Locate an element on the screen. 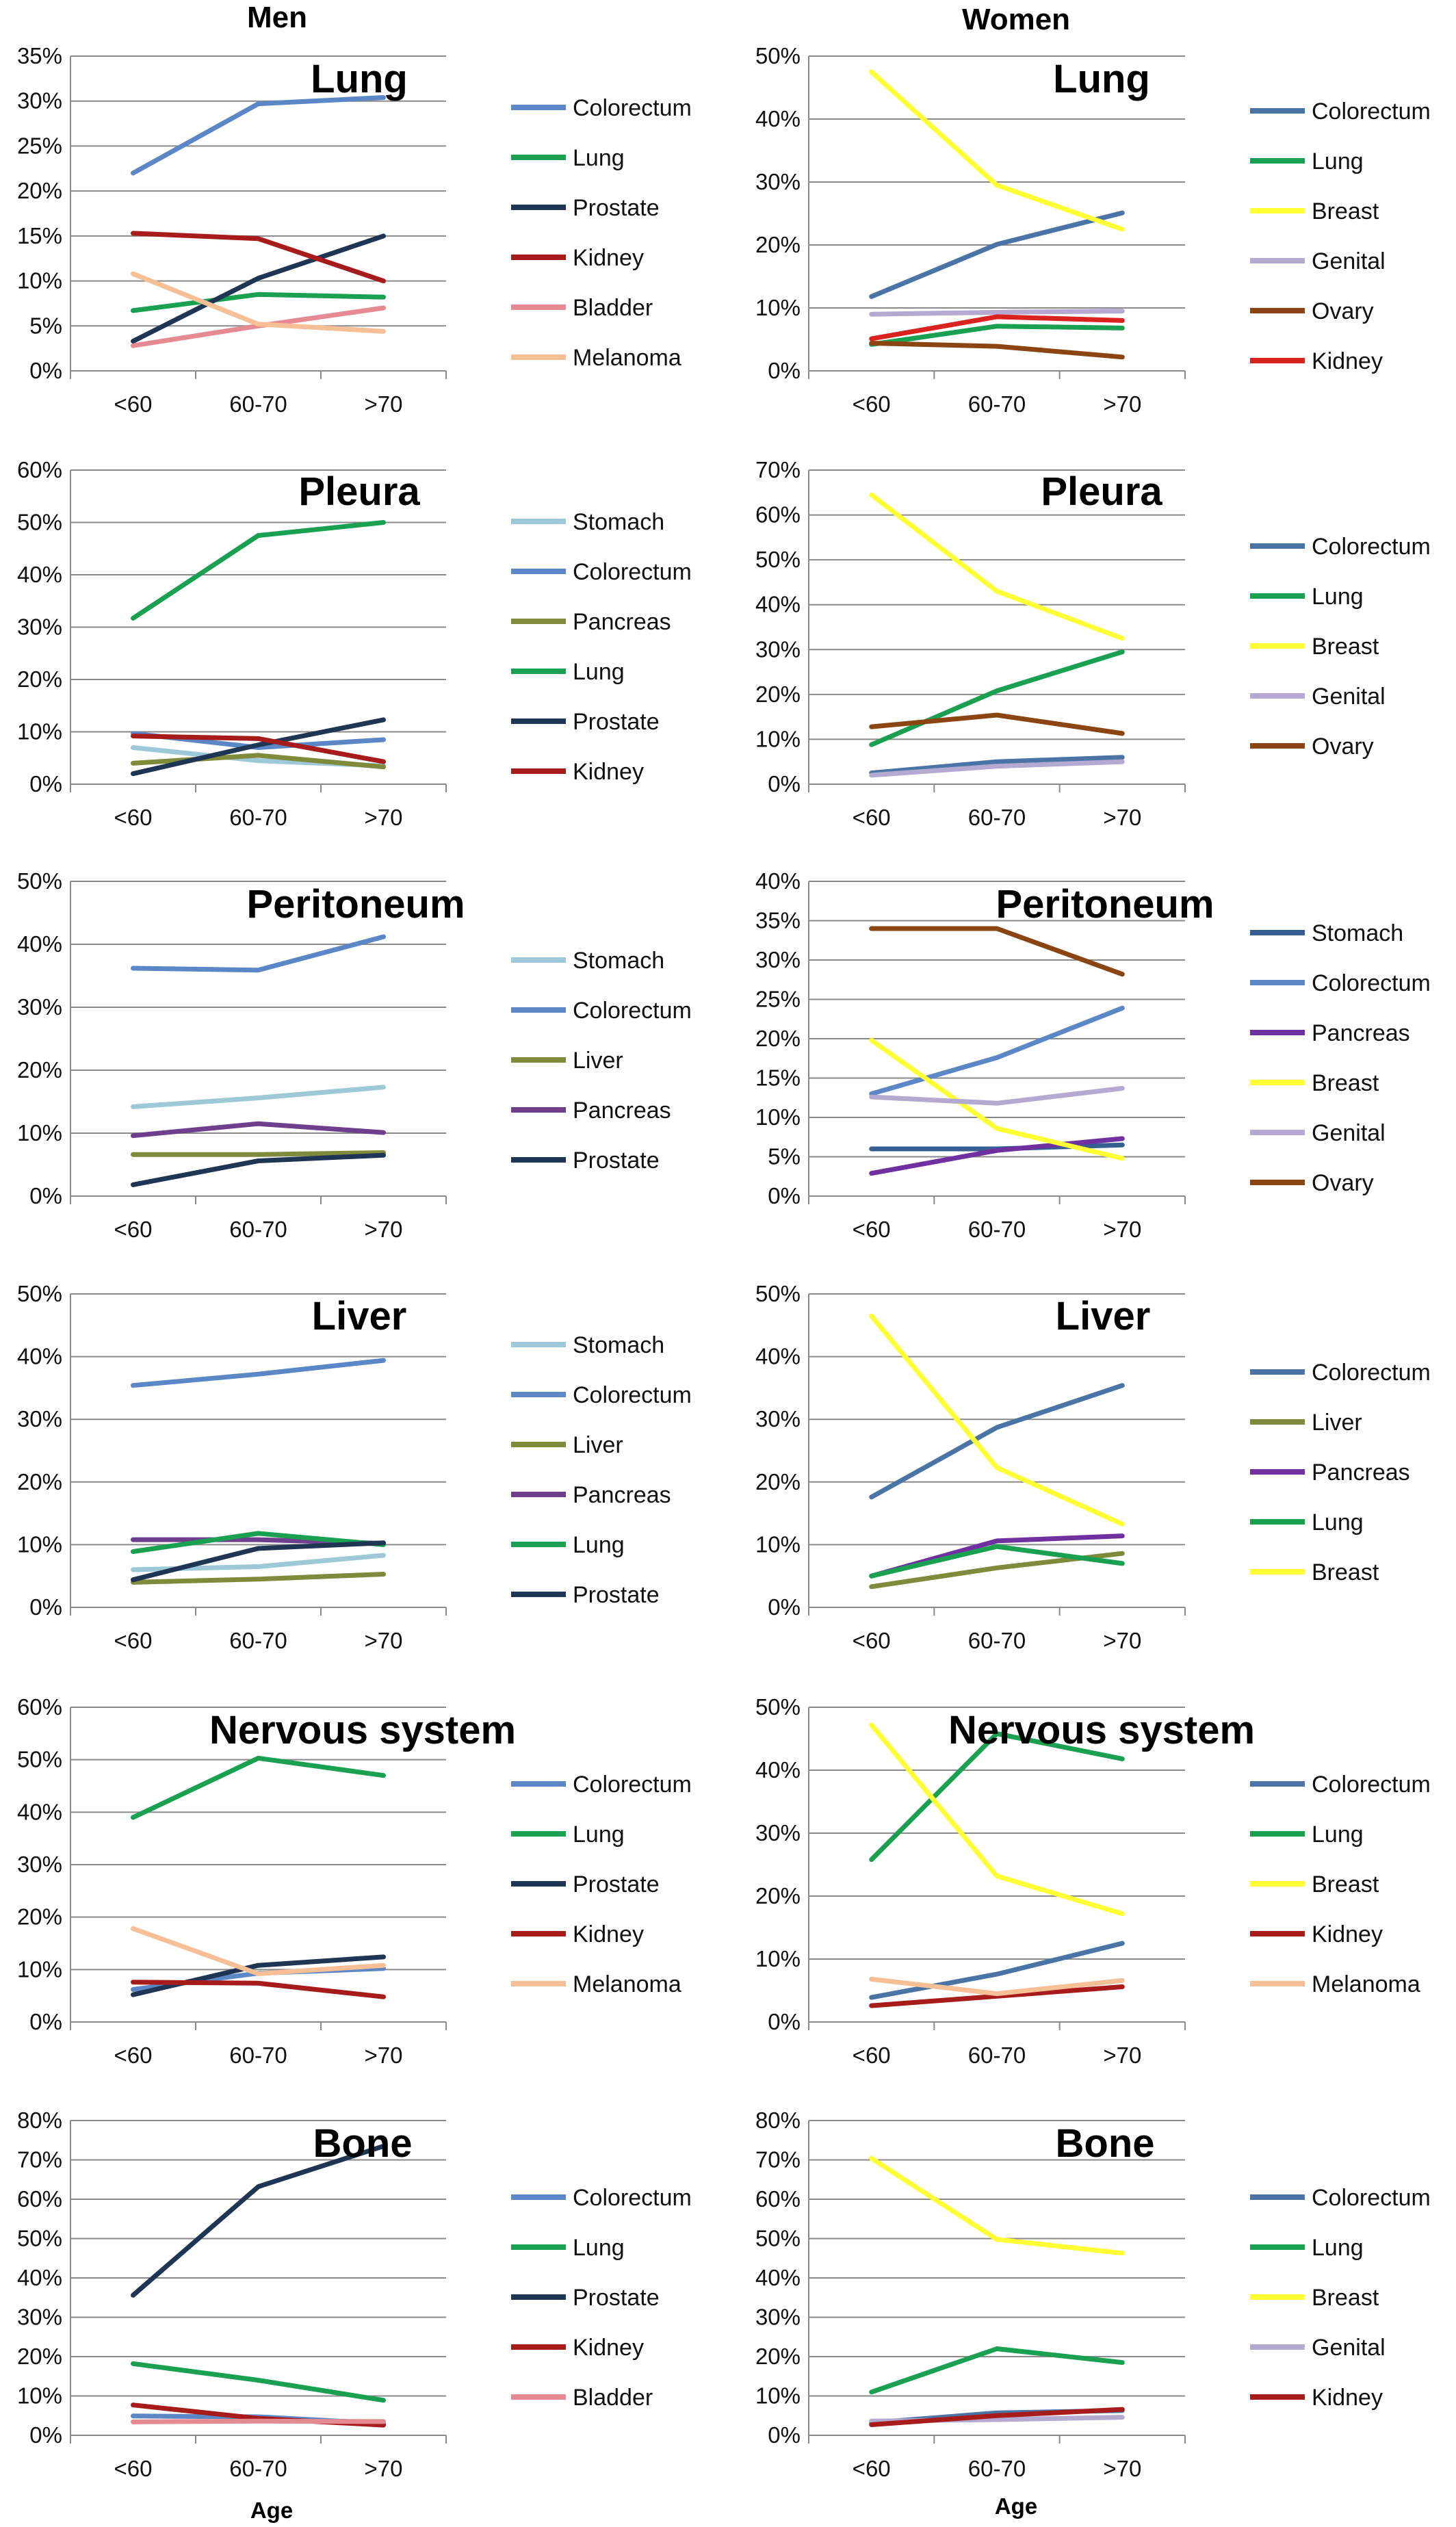 The width and height of the screenshot is (1456, 2527). panel-title: Lung is located at coordinates (1101, 79).